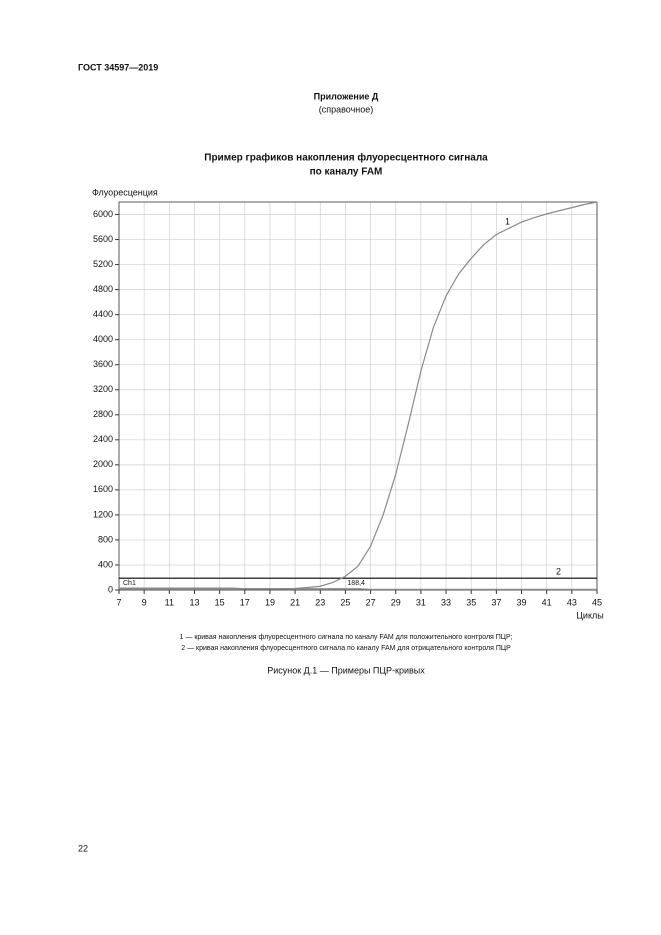  I want to click on caption: Рисунок Д.1 — Примеры ПЦР-кривых, so click(346, 670).